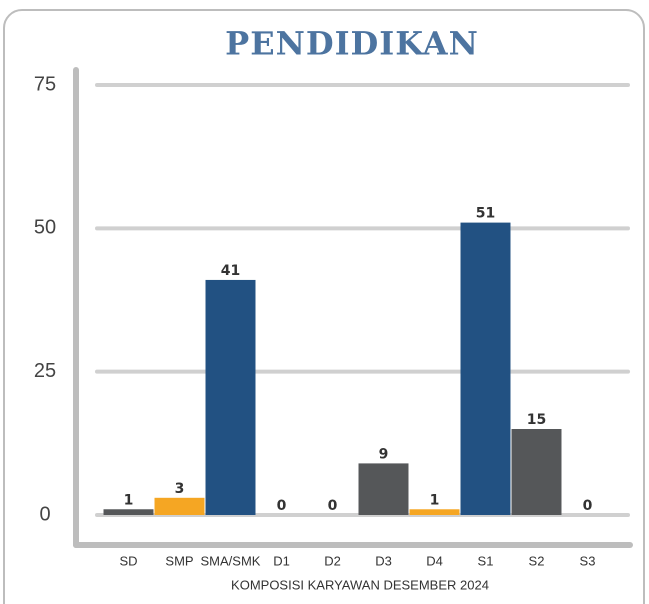 The image size is (649, 604). What do you see at coordinates (384, 454) in the screenshot?
I see `value-label: 9` at bounding box center [384, 454].